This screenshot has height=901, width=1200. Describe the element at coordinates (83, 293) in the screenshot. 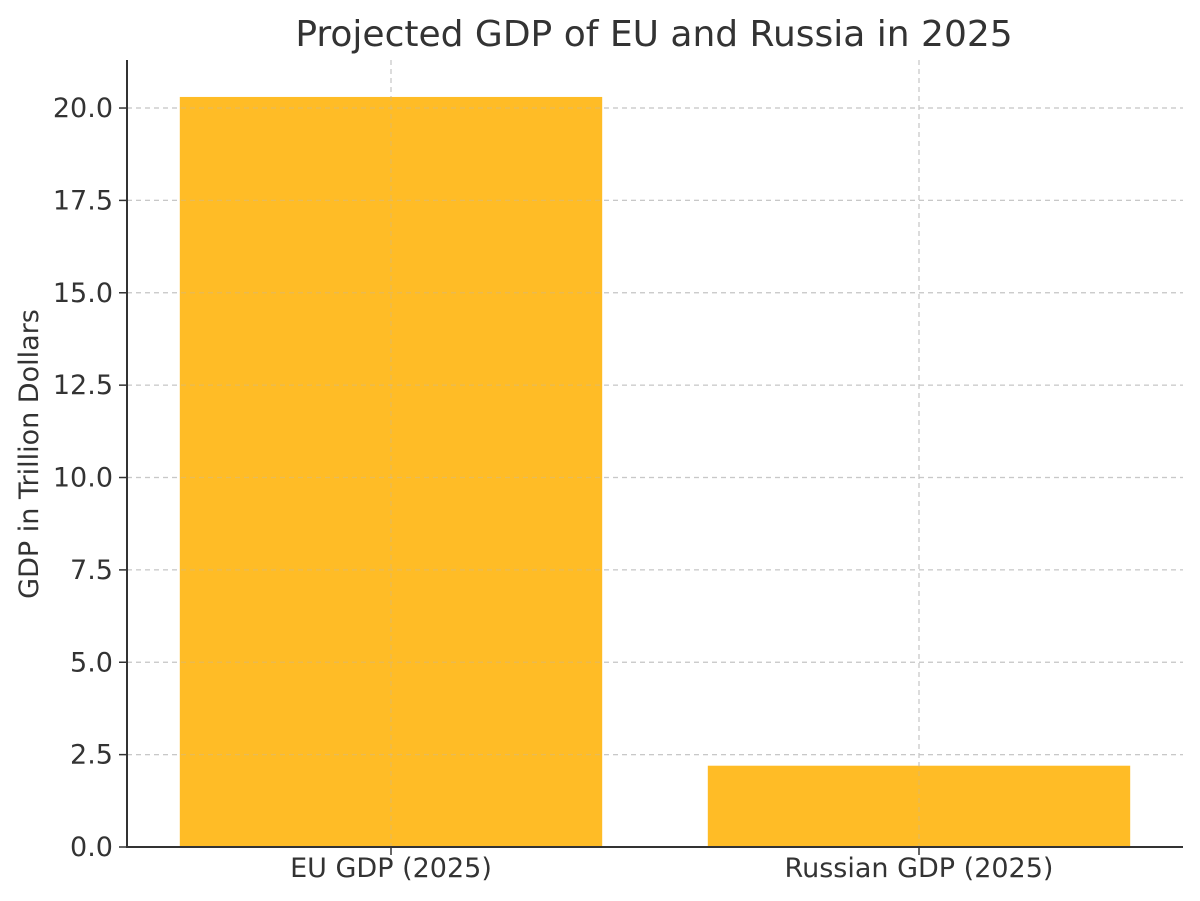

I see `y-tick-label: 15.0` at that location.